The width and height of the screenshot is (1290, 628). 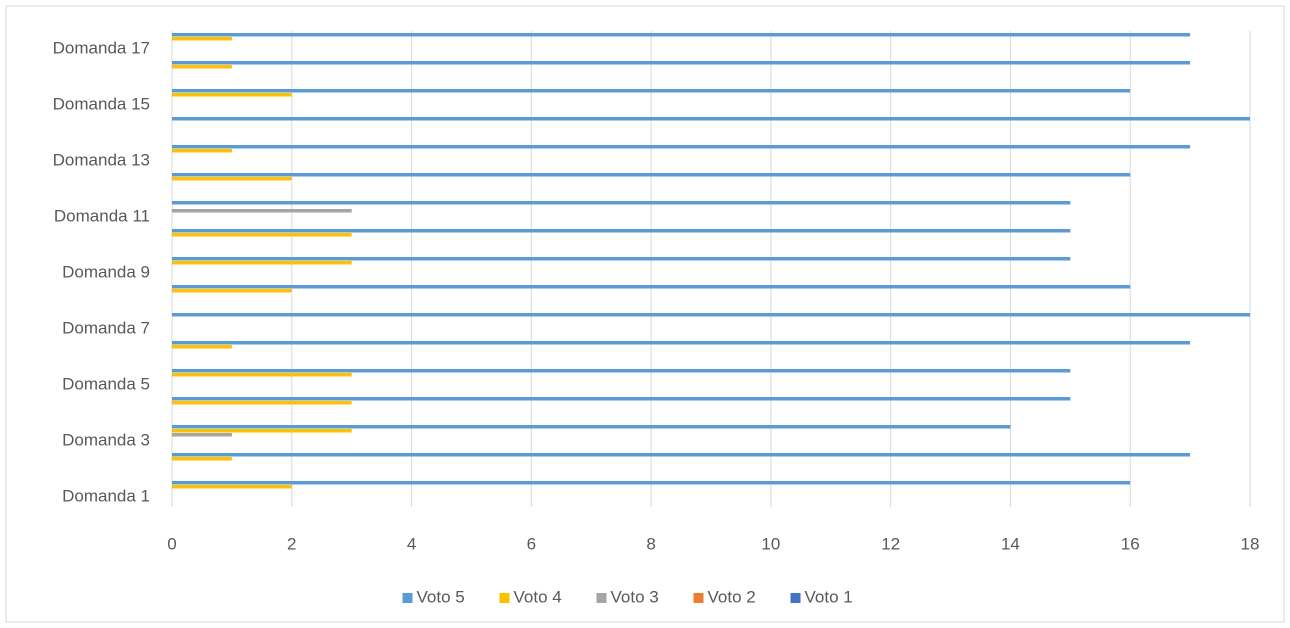 What do you see at coordinates (1130, 543) in the screenshot?
I see `x-tick-label: 16` at bounding box center [1130, 543].